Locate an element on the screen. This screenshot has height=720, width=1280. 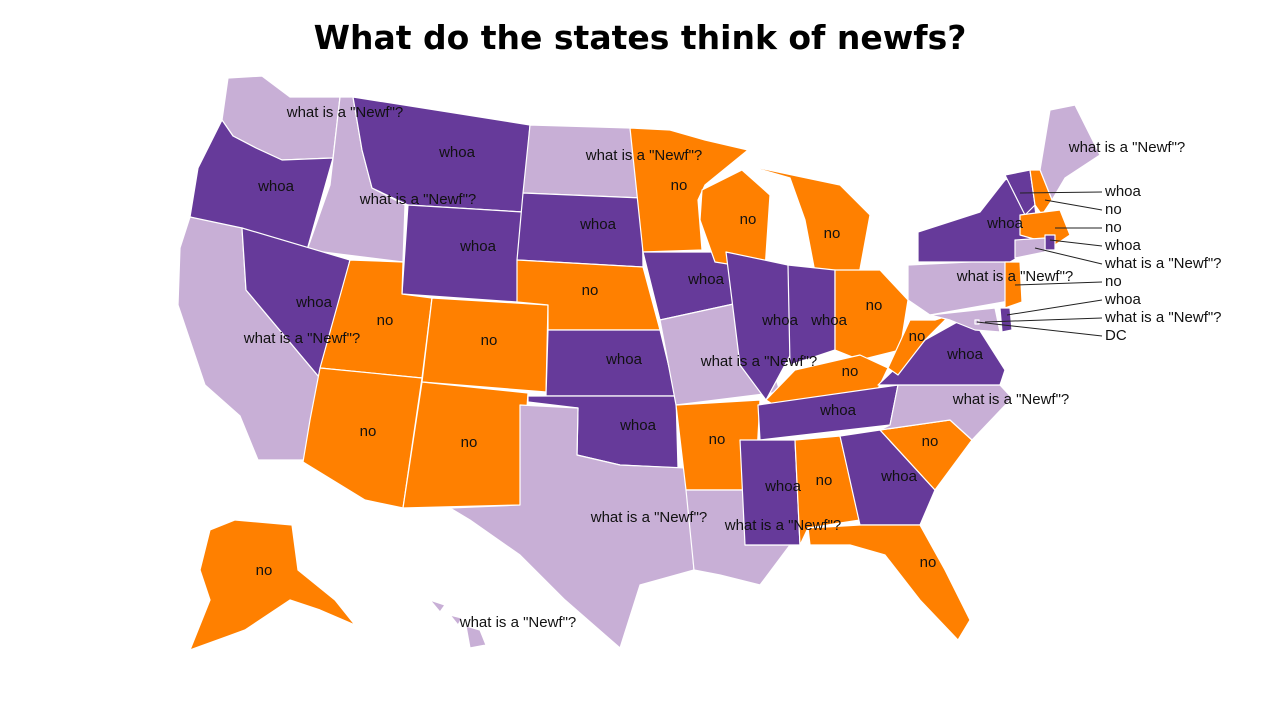
callout-label-md: what is a "Newf"? is located at coordinates (1163, 317).